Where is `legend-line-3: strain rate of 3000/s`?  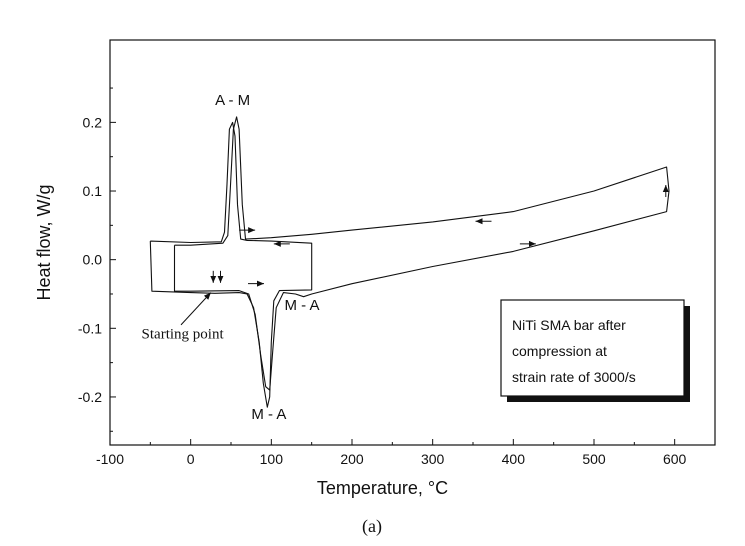
legend-line-3: strain rate of 3000/s is located at coordinates (574, 377).